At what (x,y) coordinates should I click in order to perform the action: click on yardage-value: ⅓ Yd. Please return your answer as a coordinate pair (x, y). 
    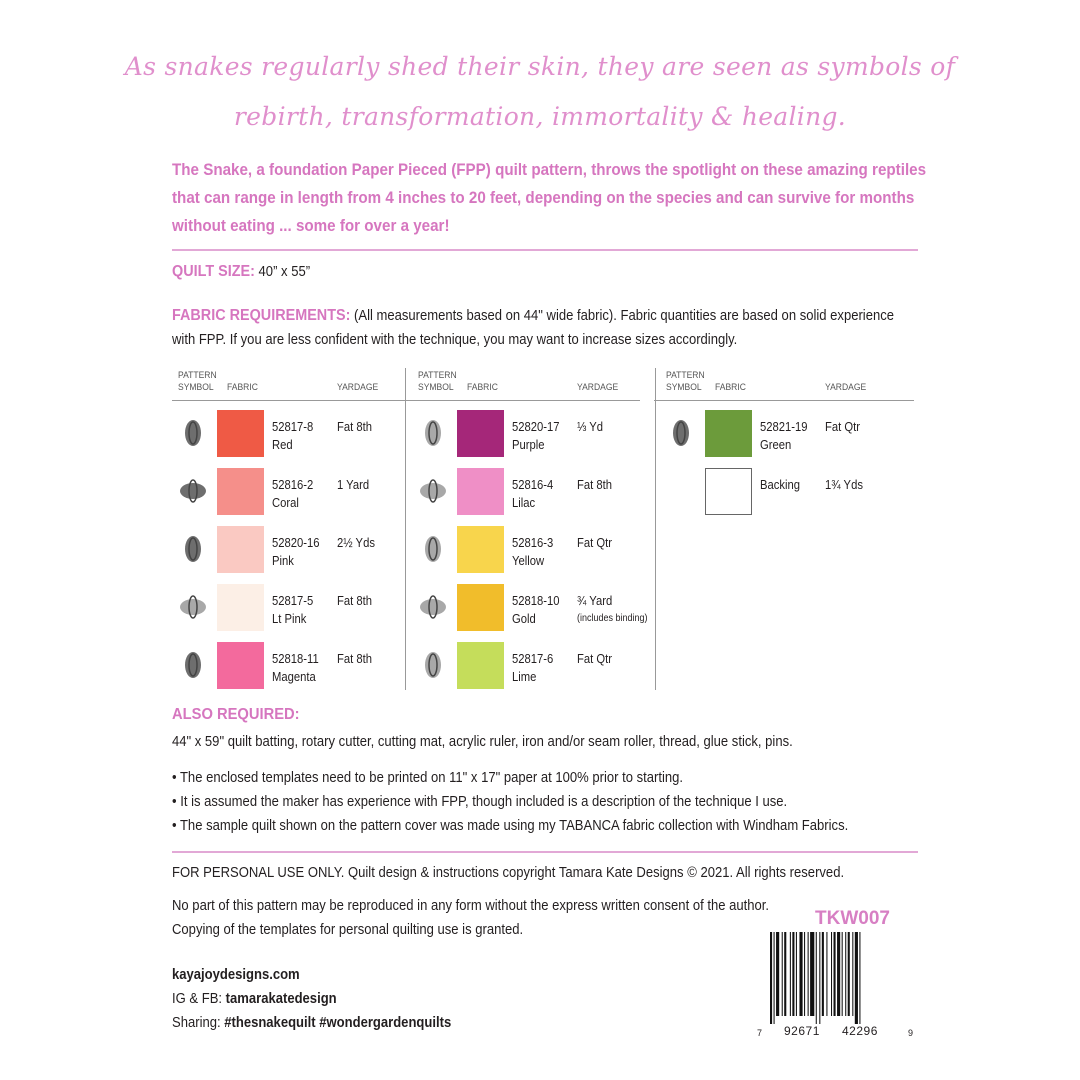
    Looking at the image, I should click on (590, 427).